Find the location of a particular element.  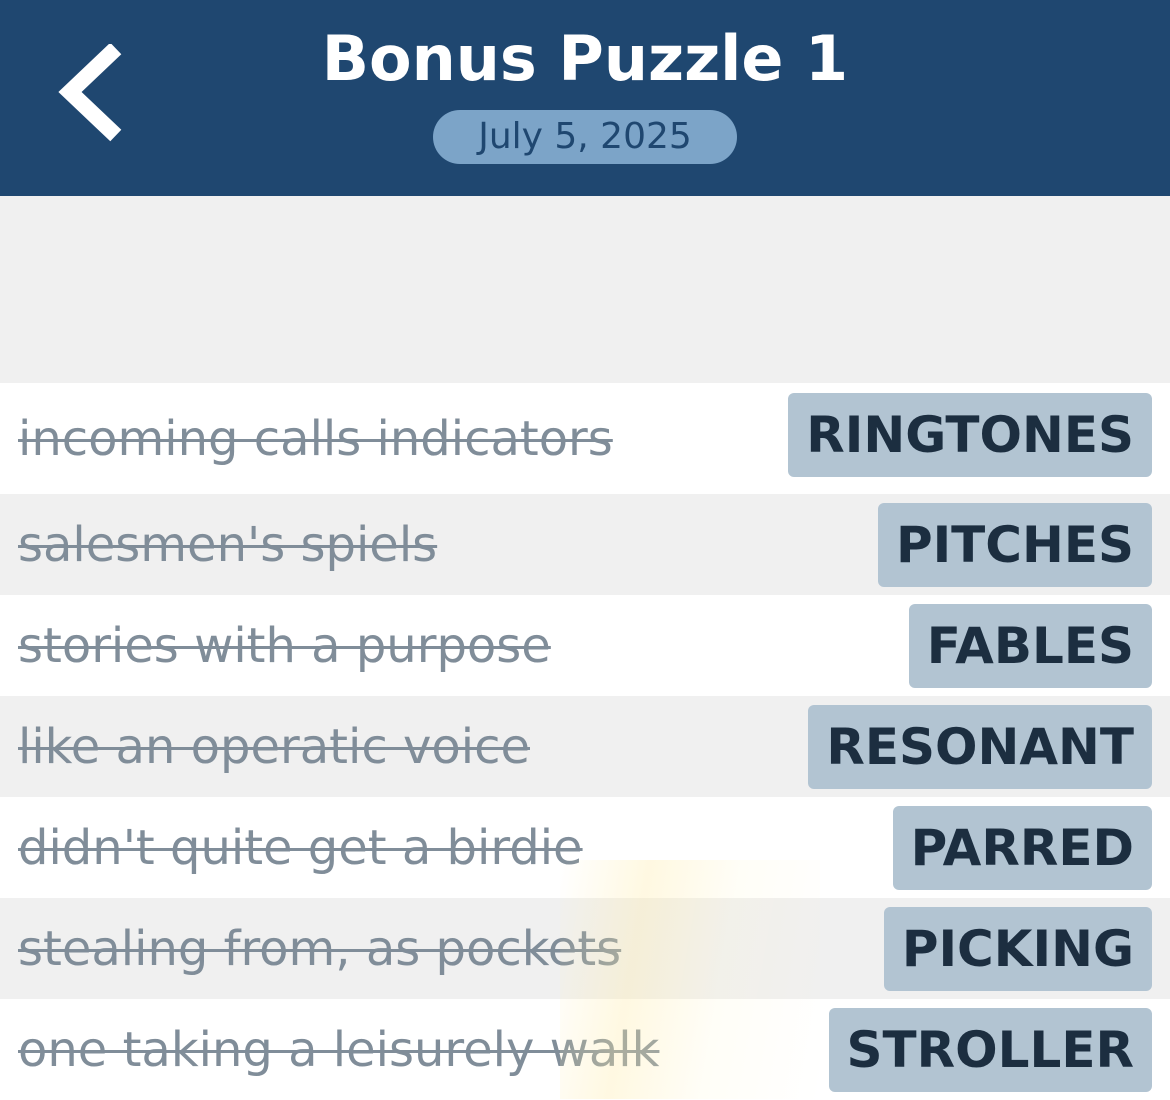

chevron-left-icon is located at coordinates (90, 92).